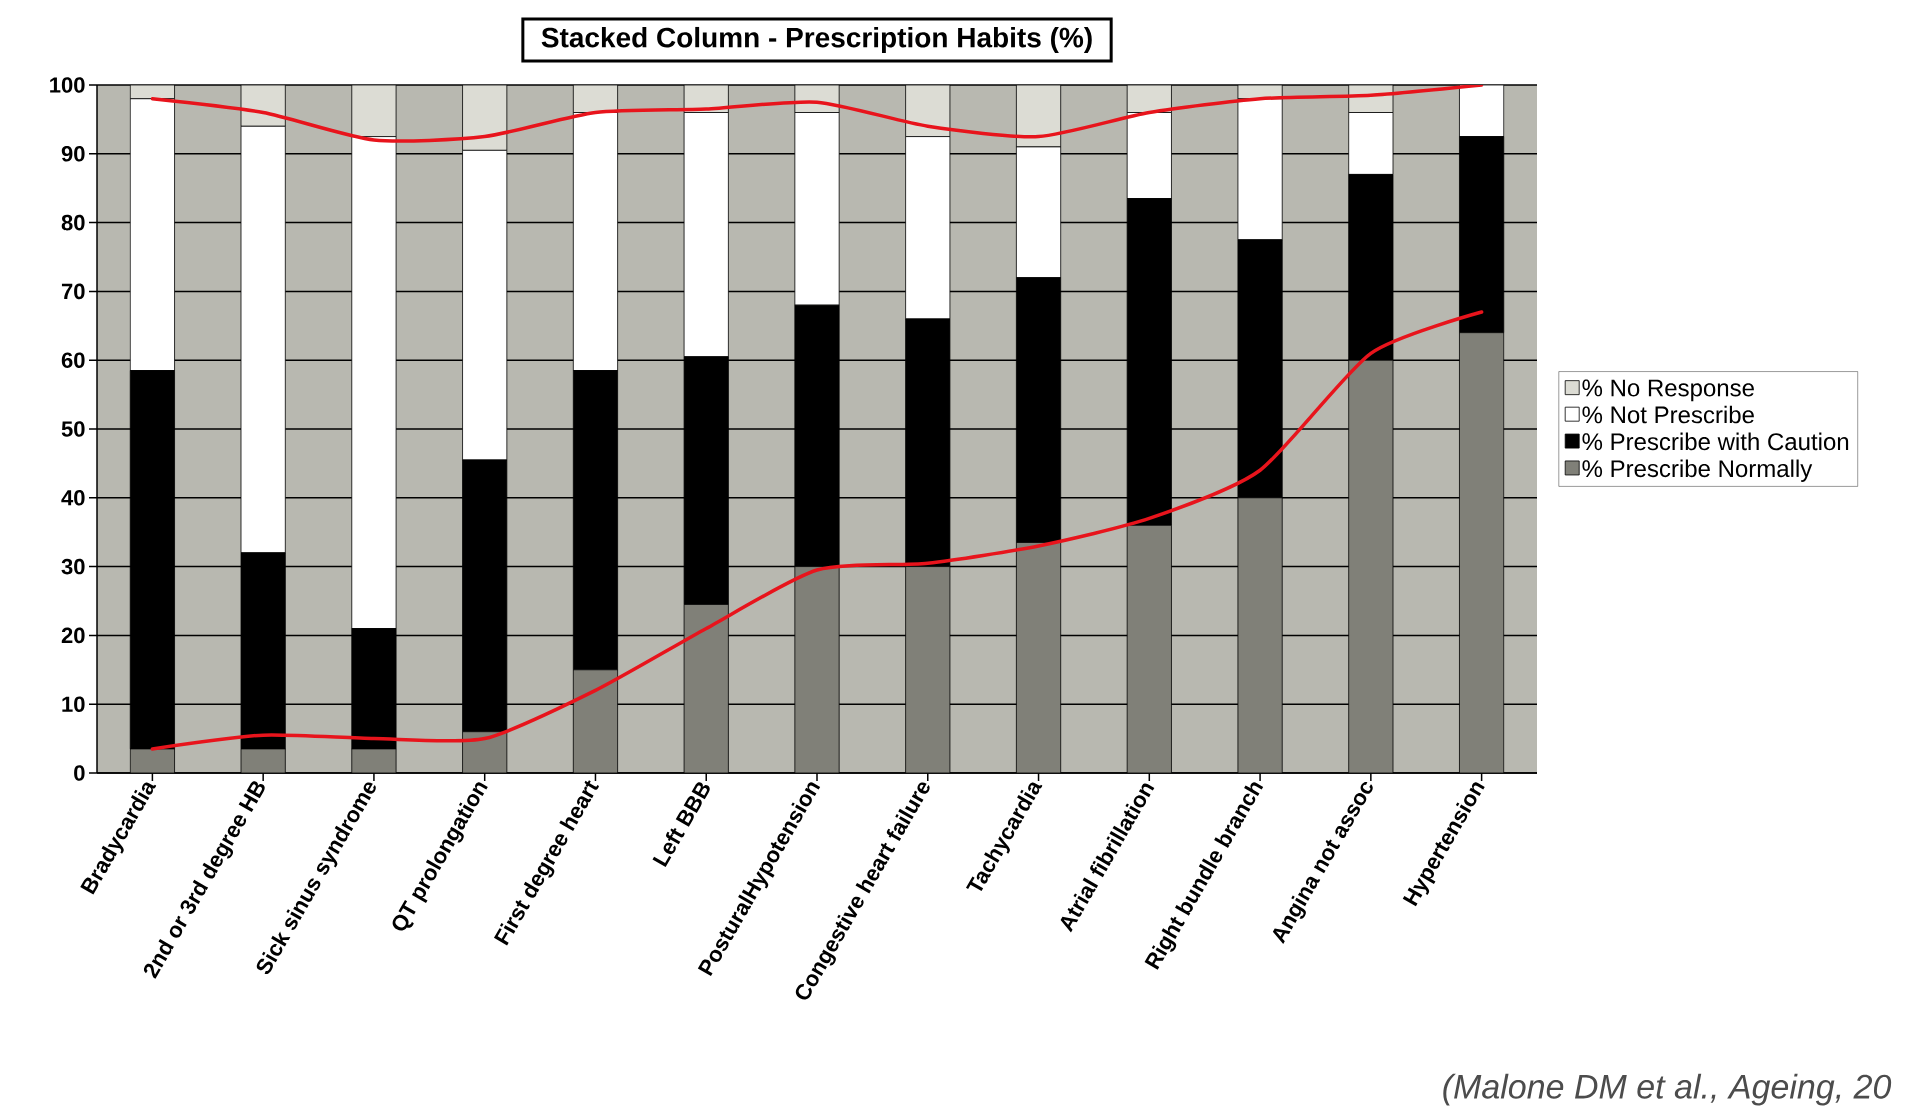 This screenshot has height=1115, width=1905. Describe the element at coordinates (1668, 414) in the screenshot. I see `legend-label: % Not Prescribe` at that location.